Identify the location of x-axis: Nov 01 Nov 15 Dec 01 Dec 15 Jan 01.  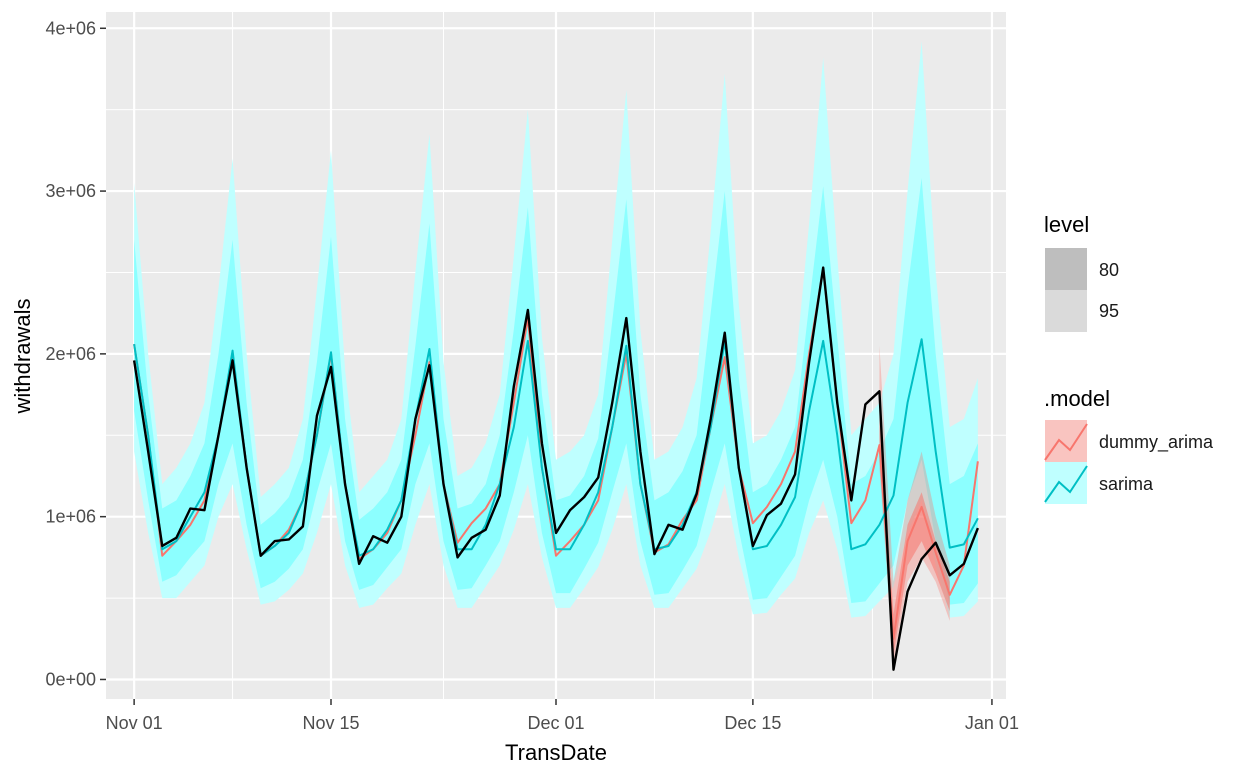
(562, 716).